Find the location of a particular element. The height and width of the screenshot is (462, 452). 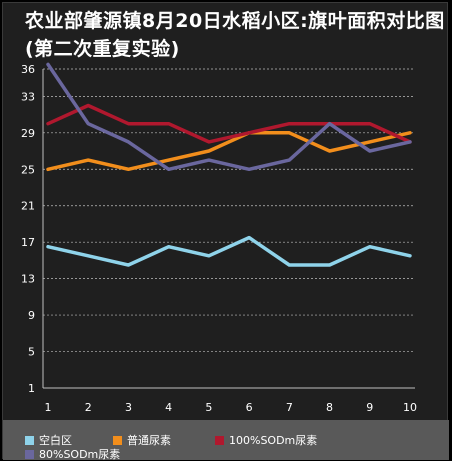

y-tick-label: 5 is located at coordinates (31, 352).